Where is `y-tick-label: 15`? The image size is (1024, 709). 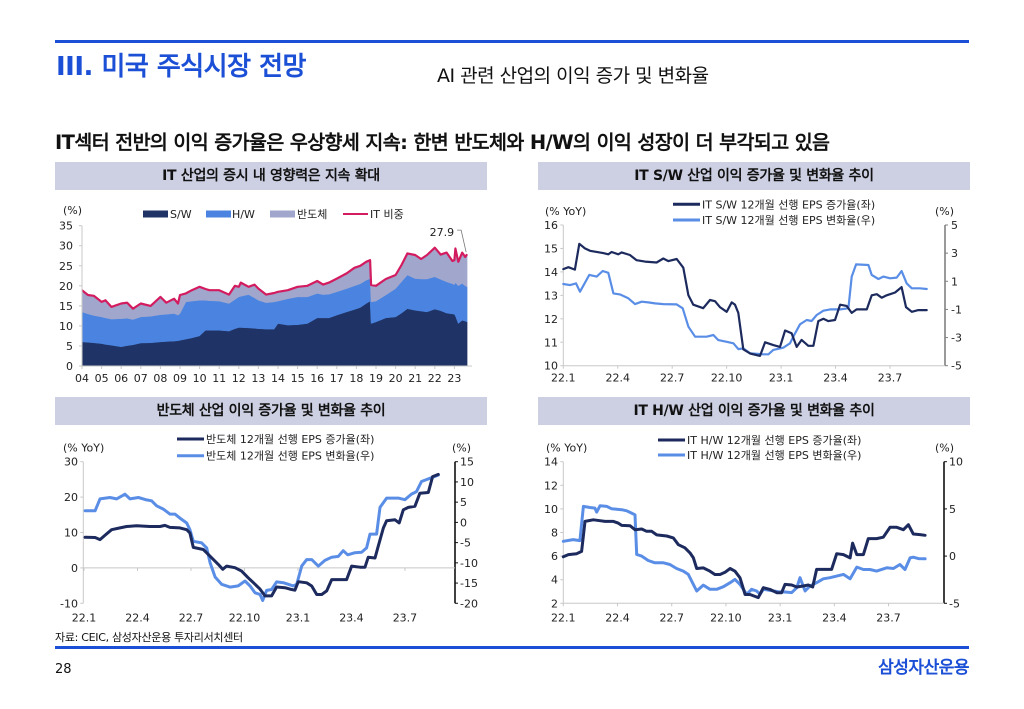 y-tick-label: 15 is located at coordinates (66, 306).